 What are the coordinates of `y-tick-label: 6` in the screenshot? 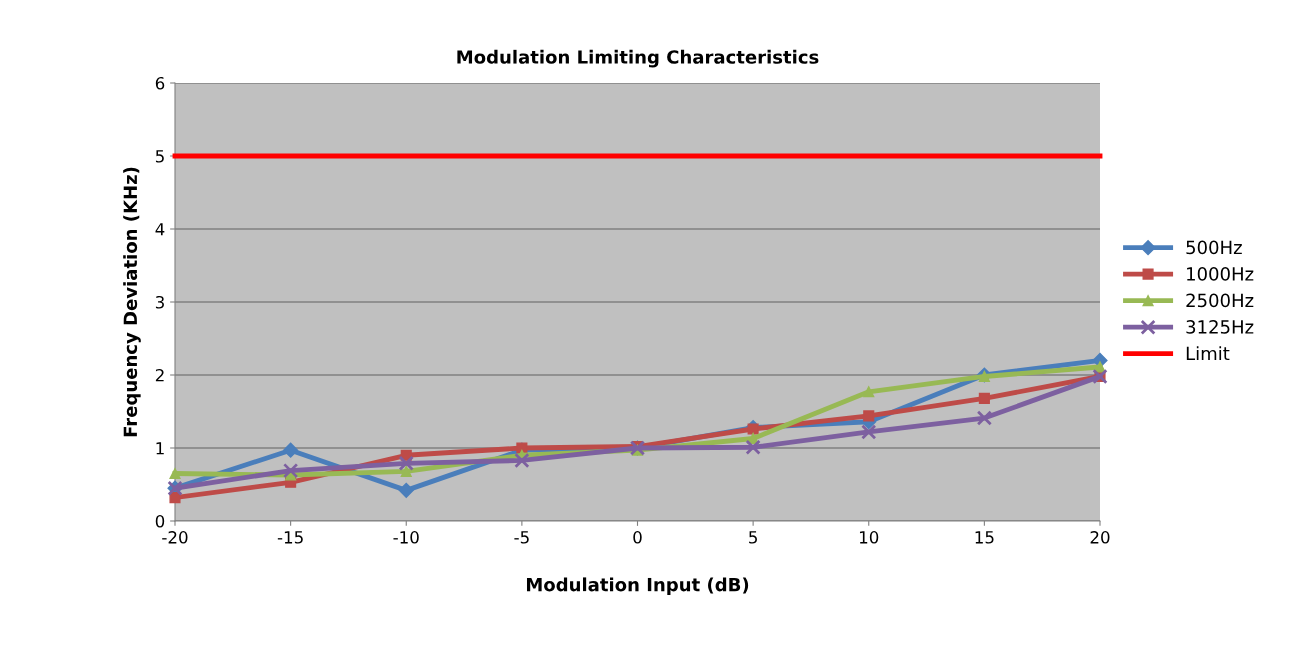 It's located at (160, 83).